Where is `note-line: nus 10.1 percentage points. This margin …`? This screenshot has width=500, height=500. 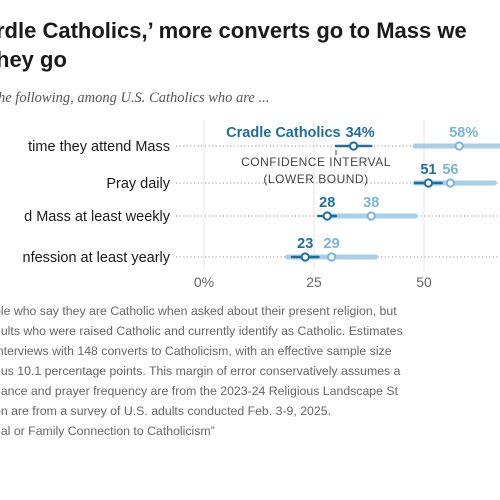
note-line: nus 10.1 percentage points. This margin … is located at coordinates (200, 371).